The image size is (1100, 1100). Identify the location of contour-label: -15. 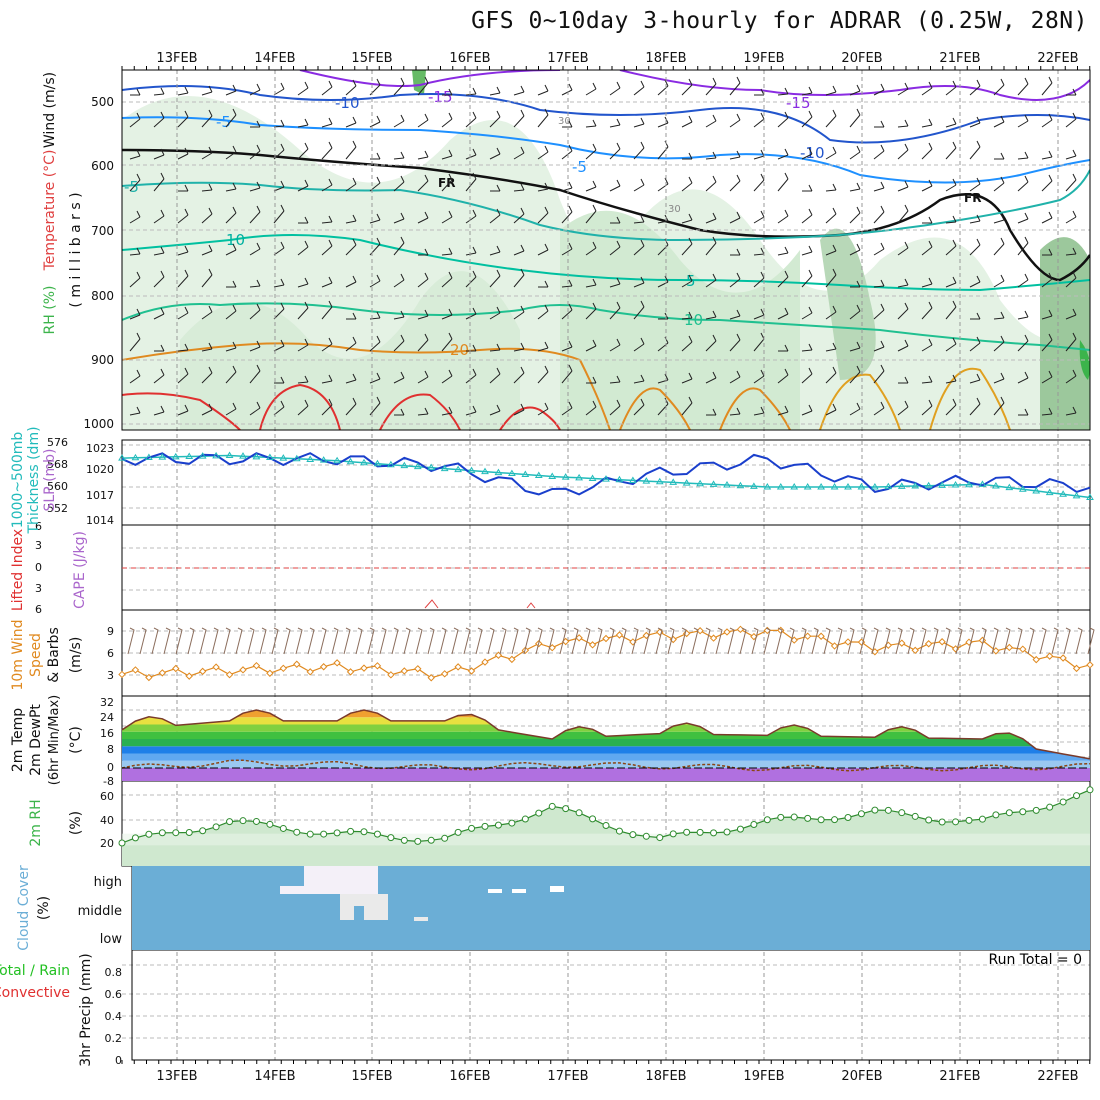
(798, 103).